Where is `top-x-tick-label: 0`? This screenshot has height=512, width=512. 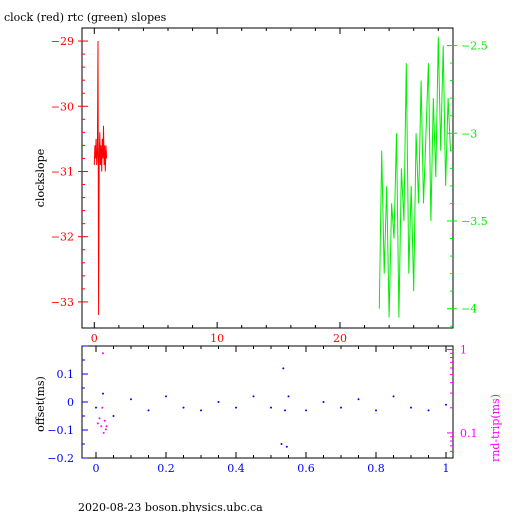
top-x-tick-label: 0 is located at coordinates (94, 338).